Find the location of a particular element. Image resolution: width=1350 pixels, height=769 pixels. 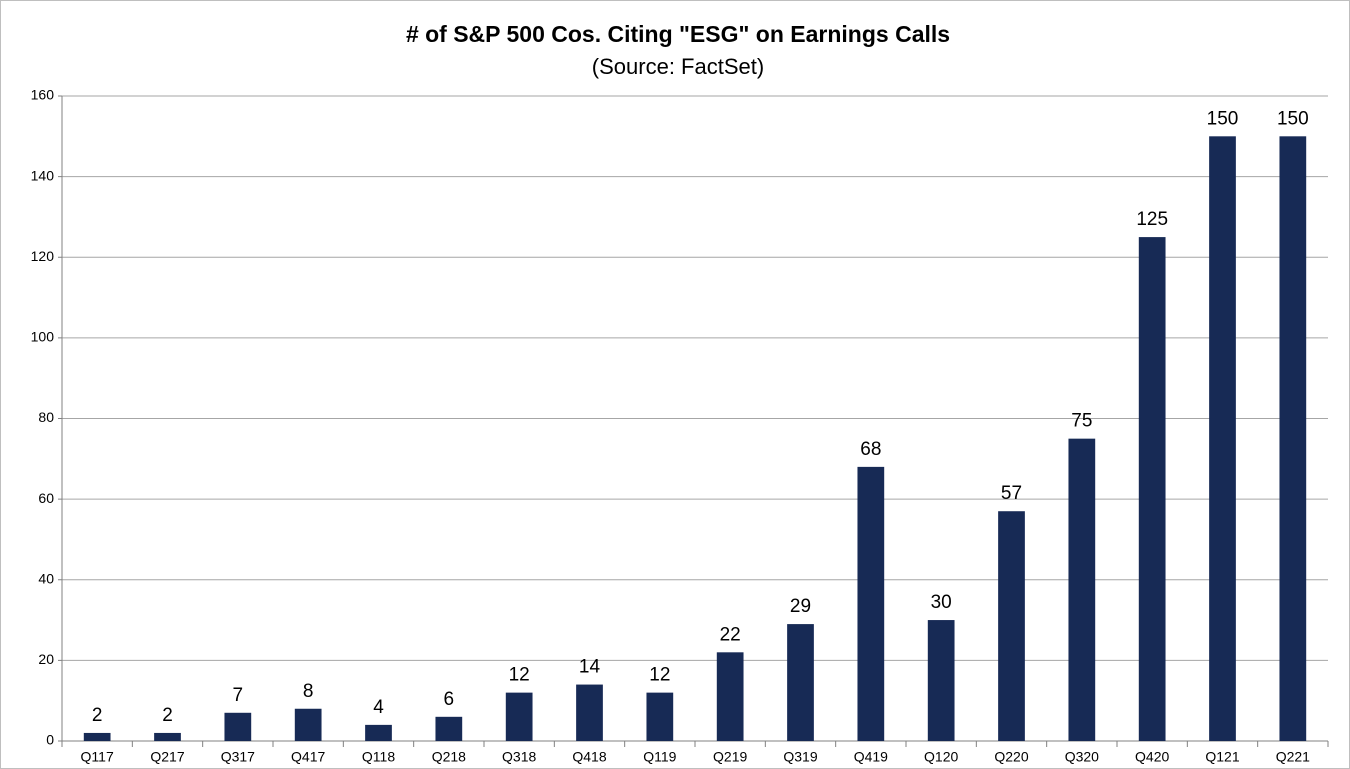

y-tick-label: 20 is located at coordinates (46, 659).